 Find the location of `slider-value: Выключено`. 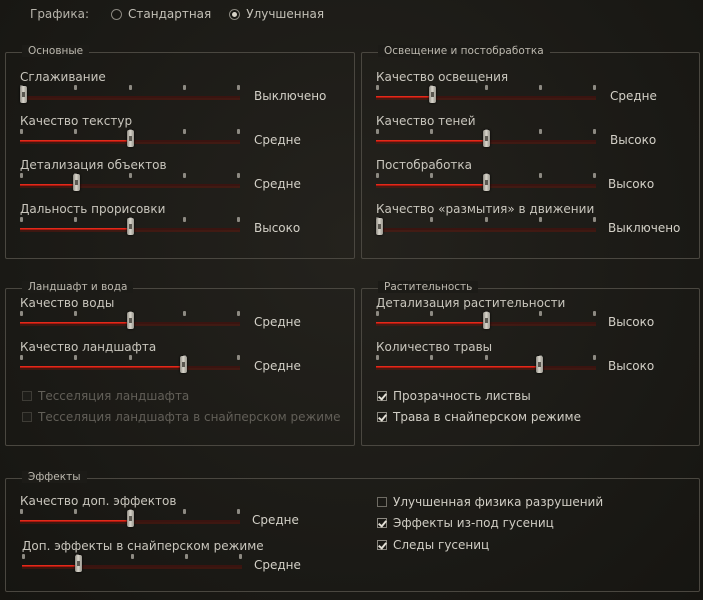

slider-value: Выключено is located at coordinates (644, 228).